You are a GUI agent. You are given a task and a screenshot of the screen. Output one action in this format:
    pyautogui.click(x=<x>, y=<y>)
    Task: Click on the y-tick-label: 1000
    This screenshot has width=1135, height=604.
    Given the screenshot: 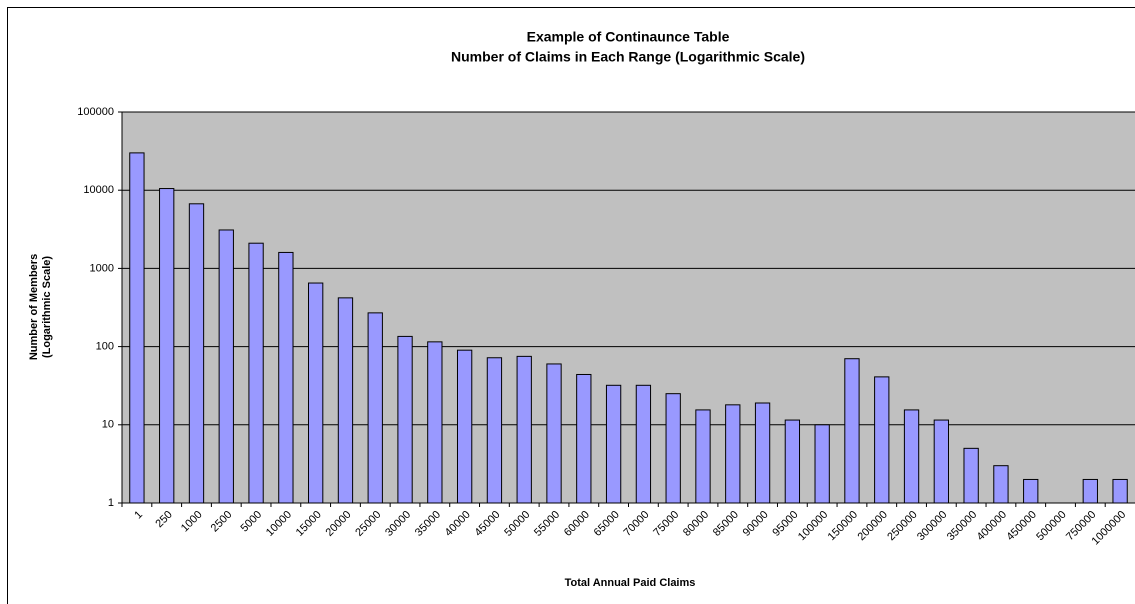 What is the action you would take?
    pyautogui.click(x=102, y=268)
    